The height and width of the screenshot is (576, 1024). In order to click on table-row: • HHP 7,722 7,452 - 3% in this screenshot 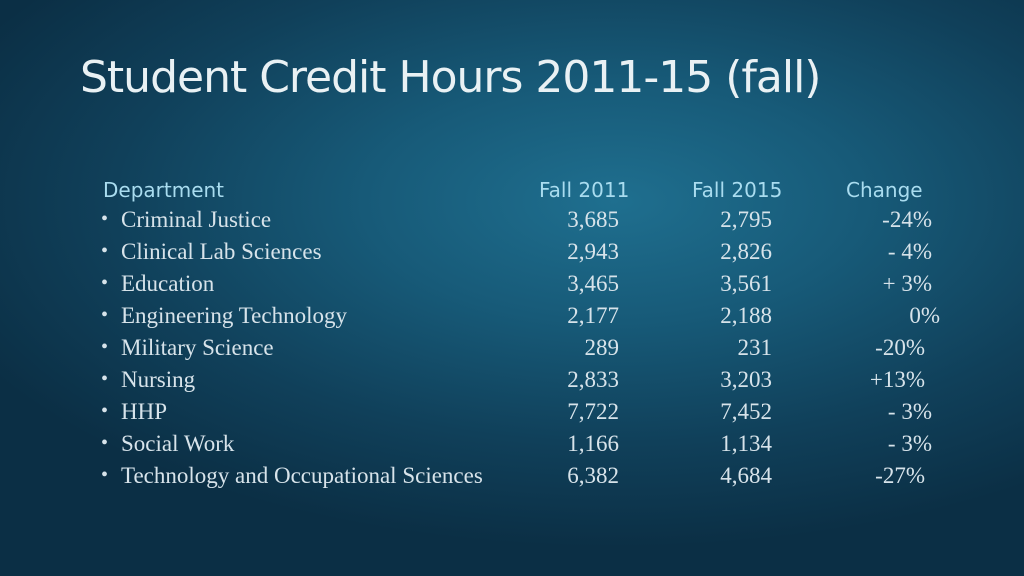, I will do `click(512, 415)`.